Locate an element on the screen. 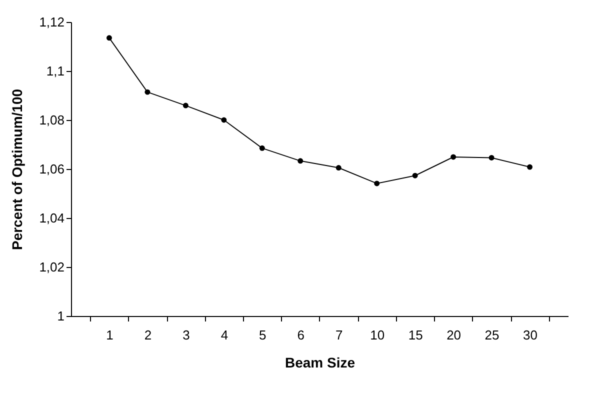 Image resolution: width=616 pixels, height=414 pixels. x-tick-label: 1 is located at coordinates (110, 335).